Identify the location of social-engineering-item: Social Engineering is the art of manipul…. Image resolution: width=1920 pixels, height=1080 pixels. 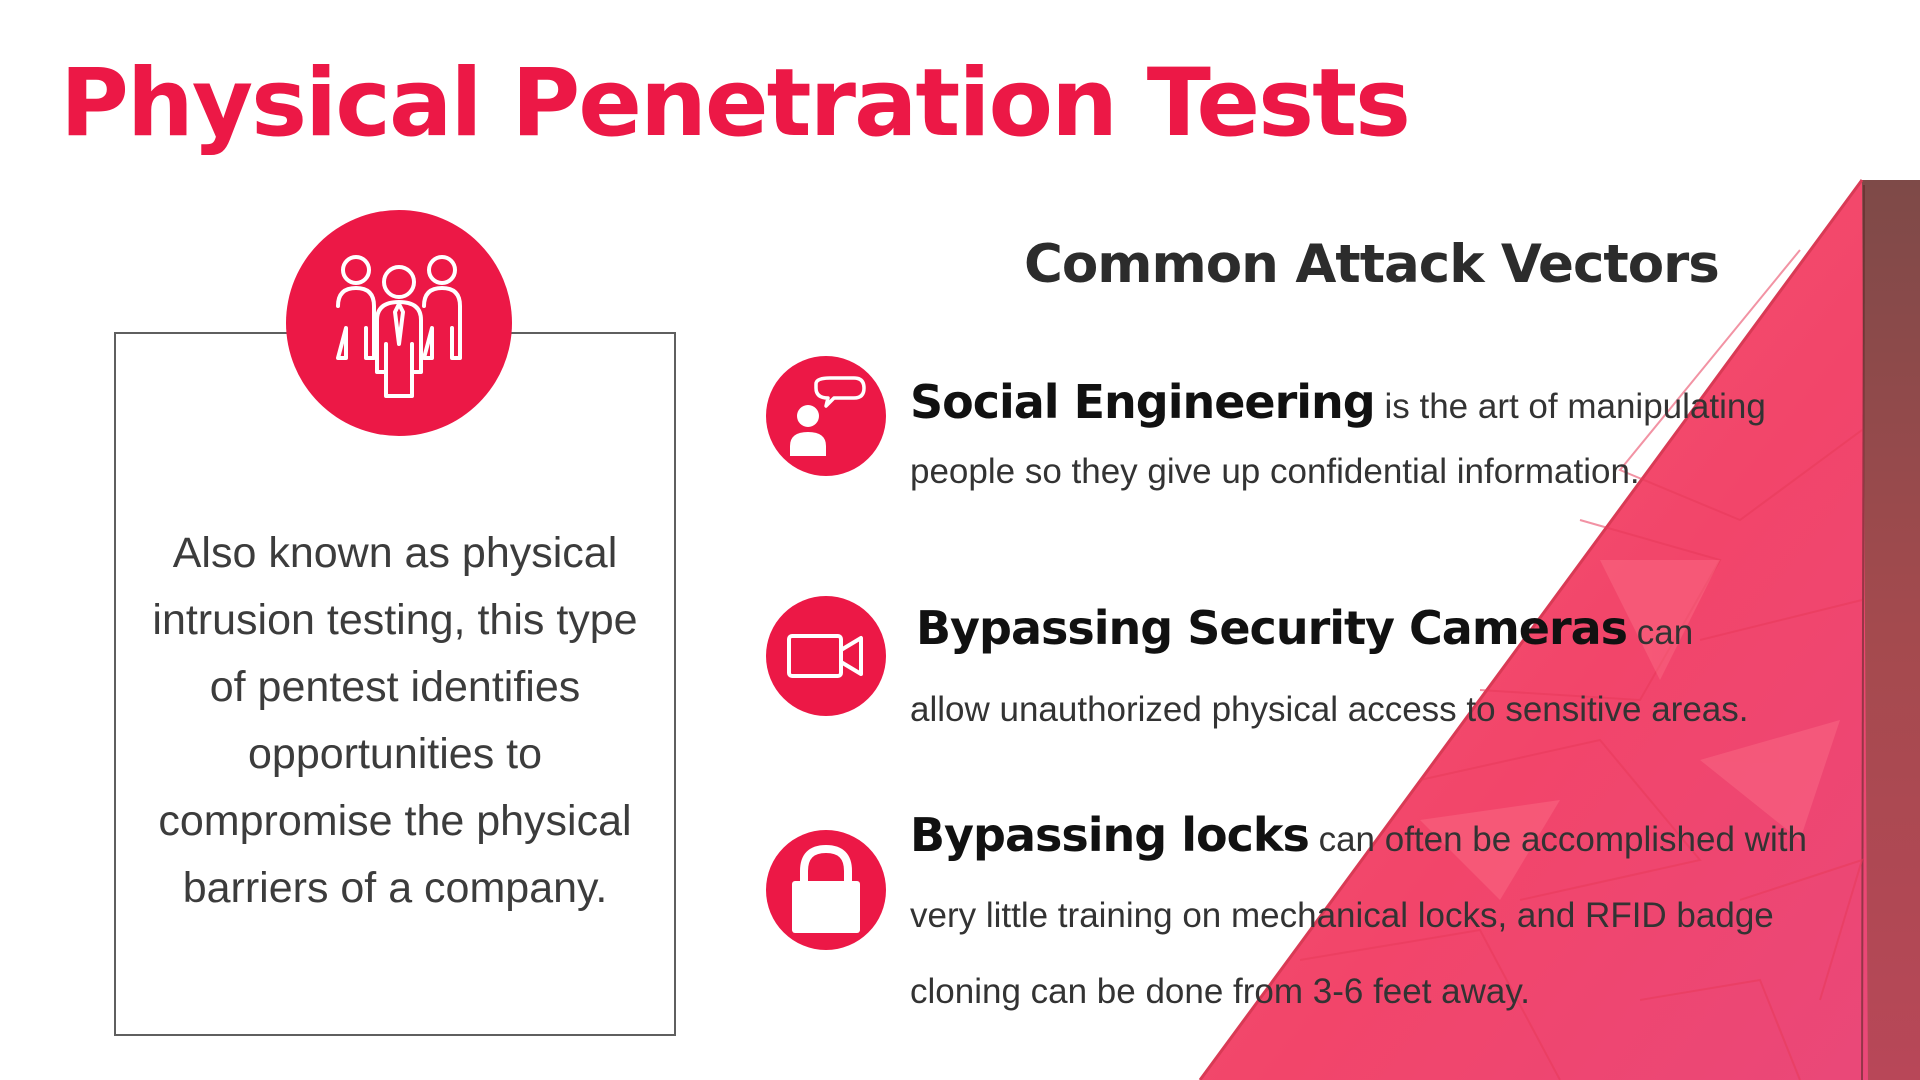
(1340, 437).